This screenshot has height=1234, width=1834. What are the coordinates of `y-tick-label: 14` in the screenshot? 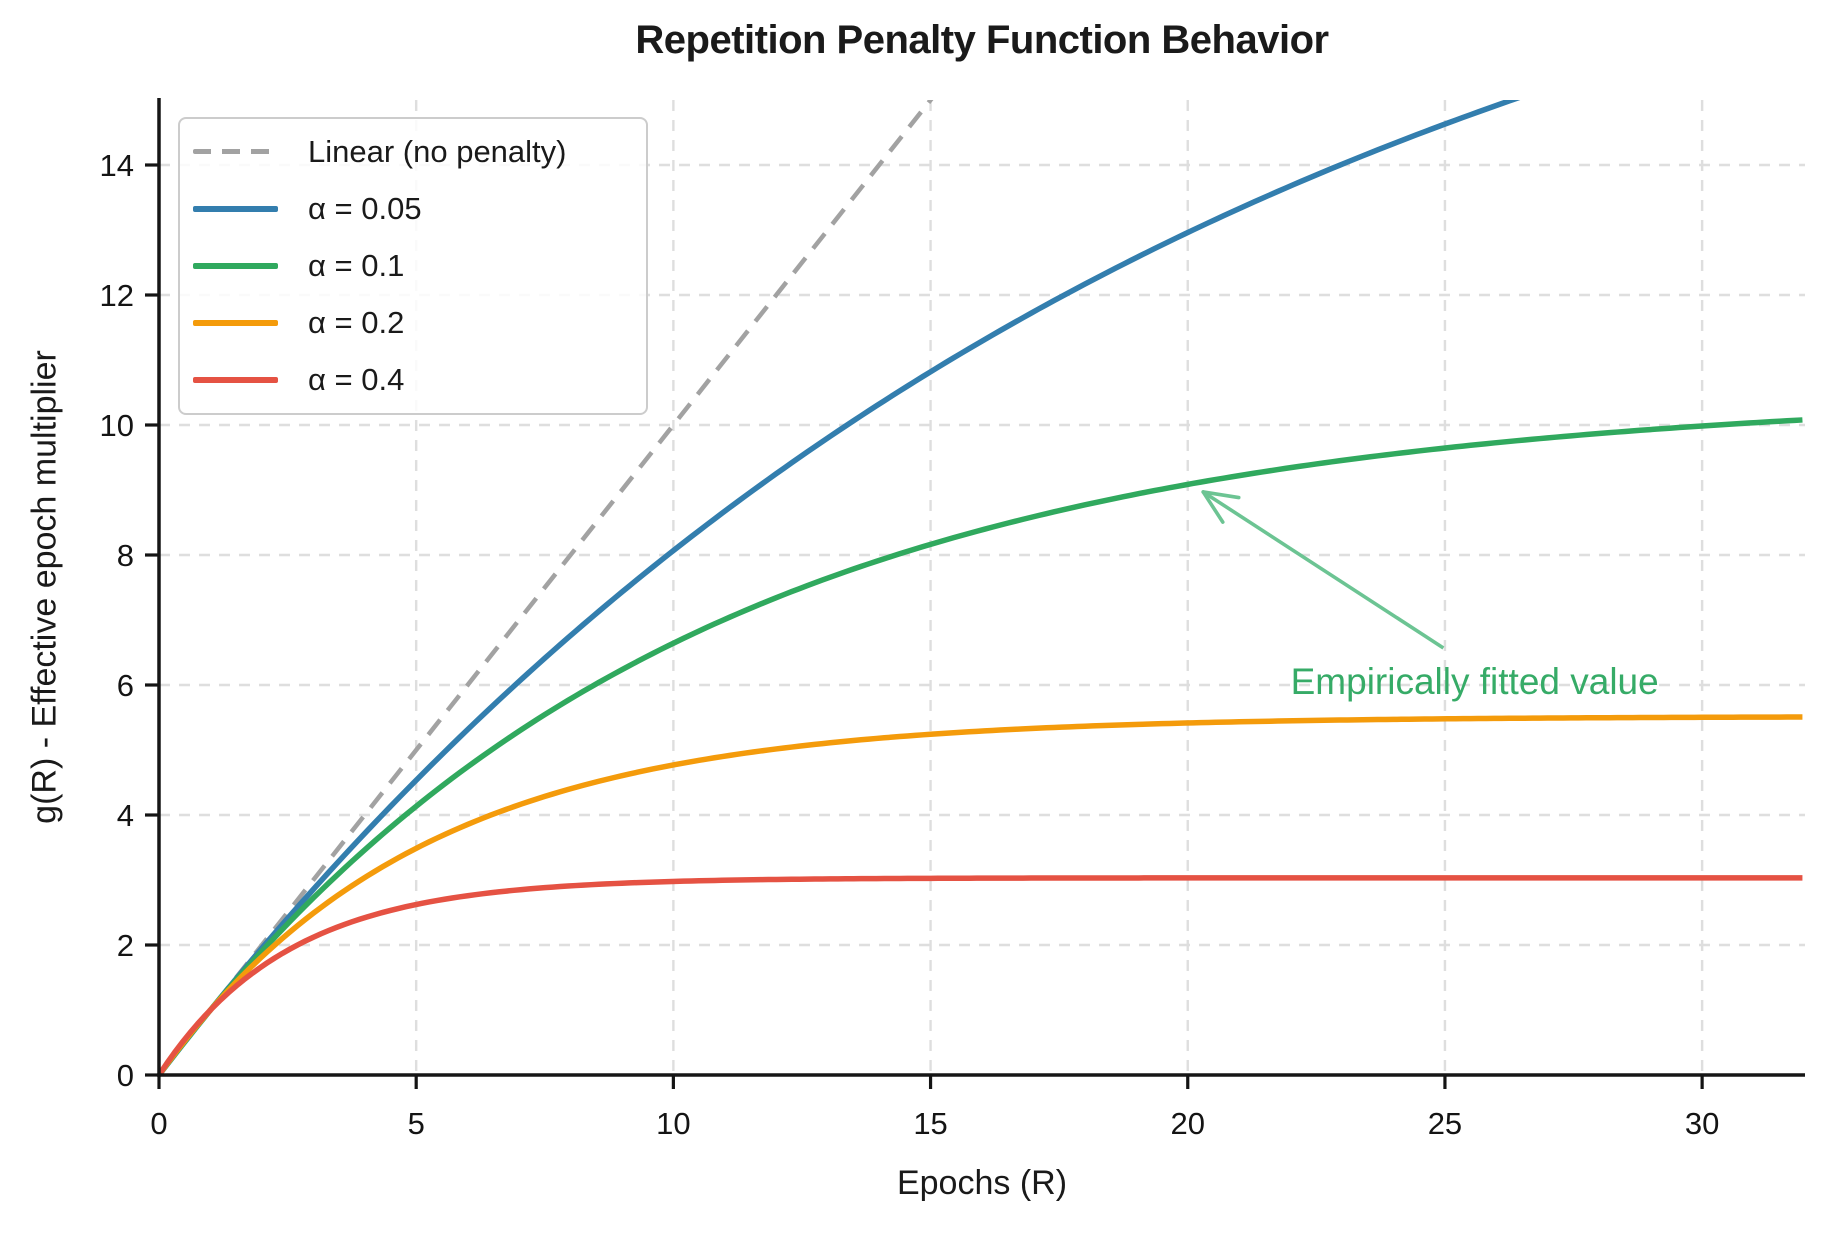 It's located at (117, 165).